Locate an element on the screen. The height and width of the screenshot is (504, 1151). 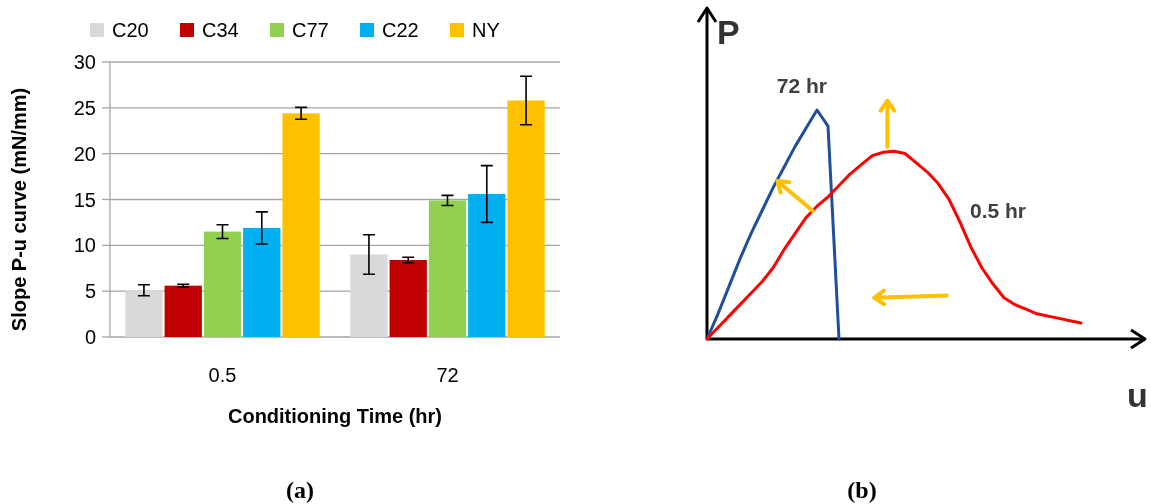
y-tick-label: 30 is located at coordinates (84, 62).